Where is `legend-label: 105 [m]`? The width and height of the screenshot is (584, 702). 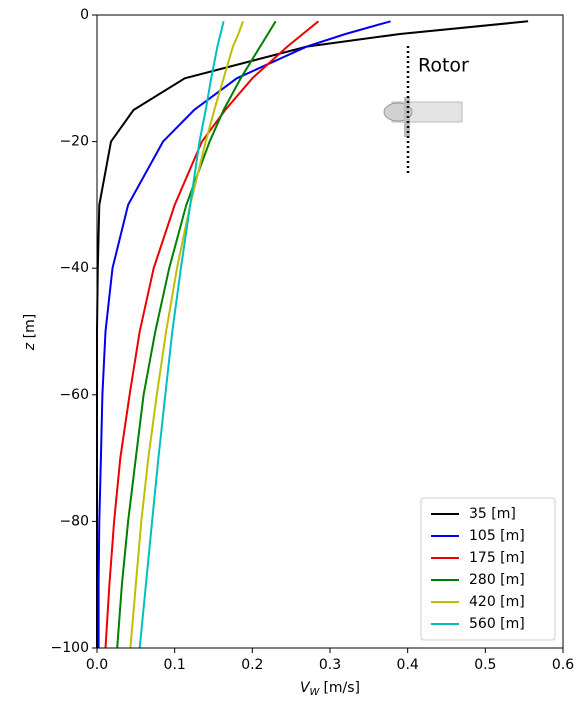 legend-label: 105 [m] is located at coordinates (497, 536).